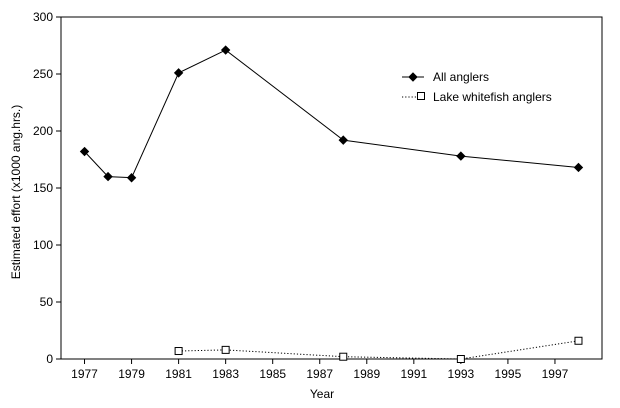 The width and height of the screenshot is (620, 408). What do you see at coordinates (413, 374) in the screenshot?
I see `x-tick-label: 1991` at bounding box center [413, 374].